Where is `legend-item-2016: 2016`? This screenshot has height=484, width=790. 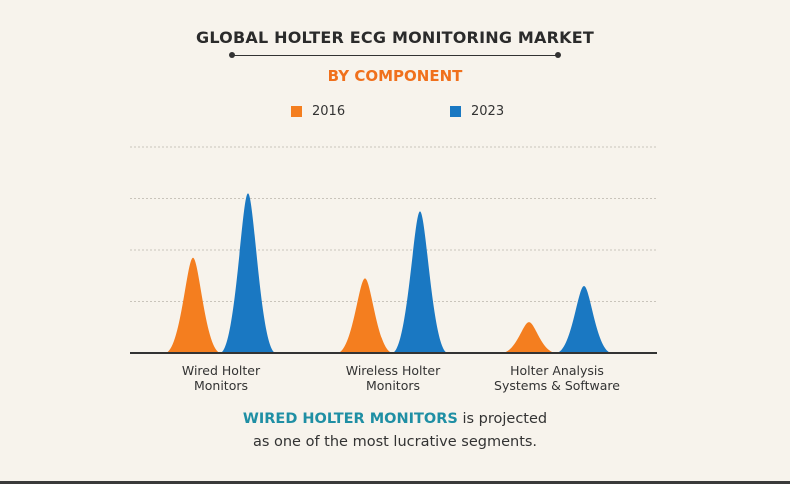 legend-item-2016: 2016 is located at coordinates (318, 111).